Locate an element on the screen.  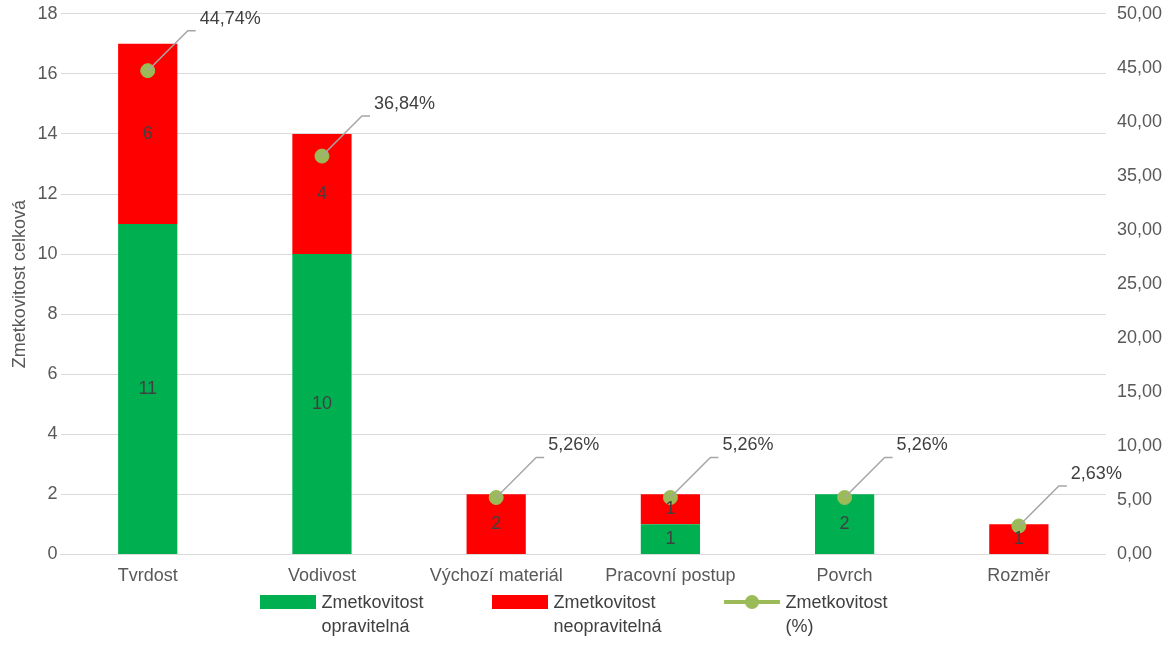
x-tick-label: Výchozí materiál is located at coordinates (496, 575).